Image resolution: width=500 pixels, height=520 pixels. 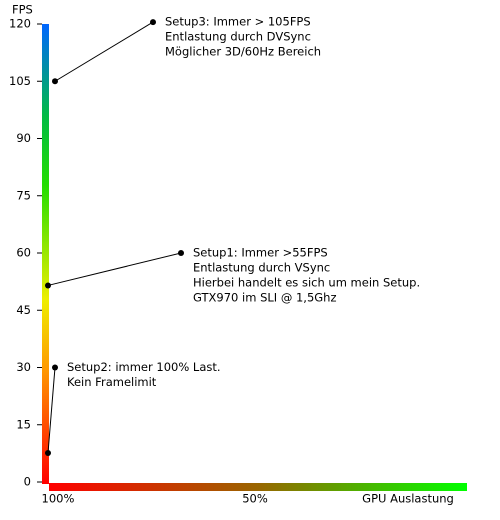 I want to click on x-tick-label: 50%, so click(x=255, y=499).